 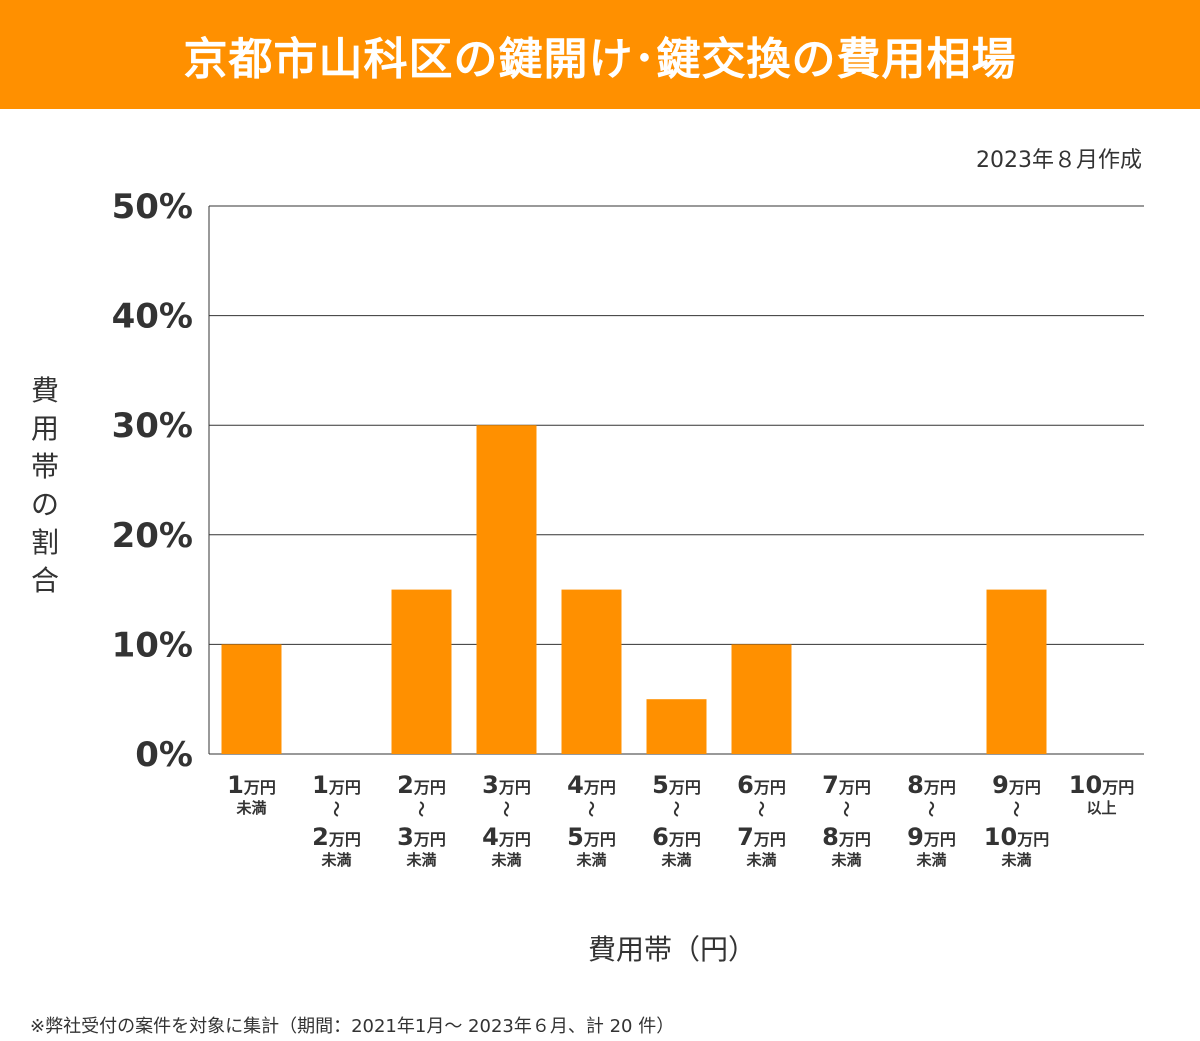 What do you see at coordinates (672, 949) in the screenshot?
I see `x-axis-label: 費用帯（円）` at bounding box center [672, 949].